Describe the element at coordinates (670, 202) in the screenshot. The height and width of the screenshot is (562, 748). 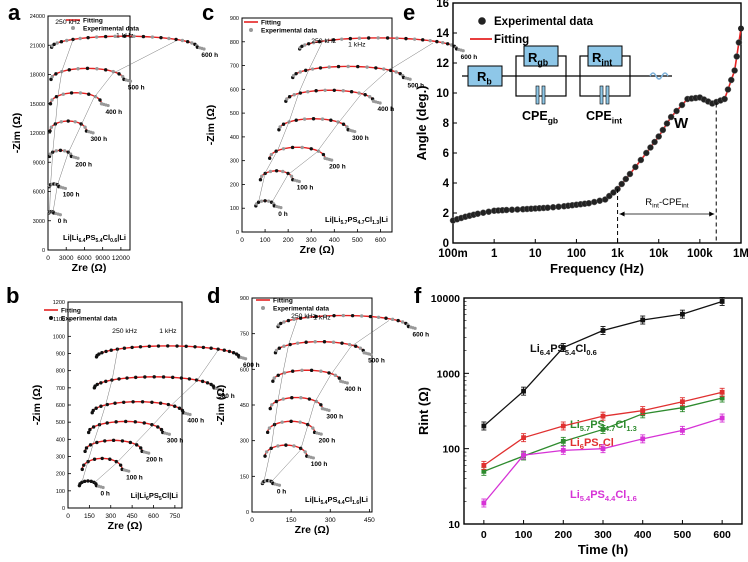
I see `text-part: -CPE` at that location.